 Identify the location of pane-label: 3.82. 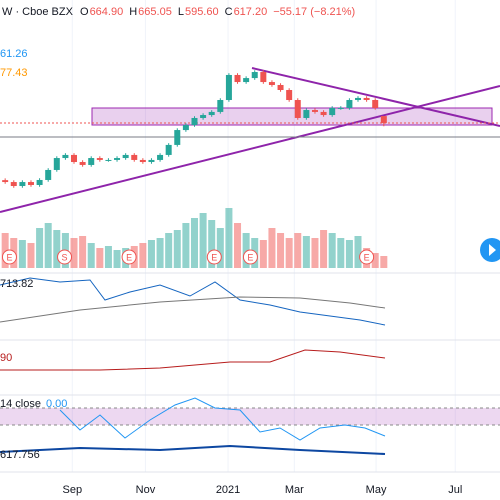
(22, 284).